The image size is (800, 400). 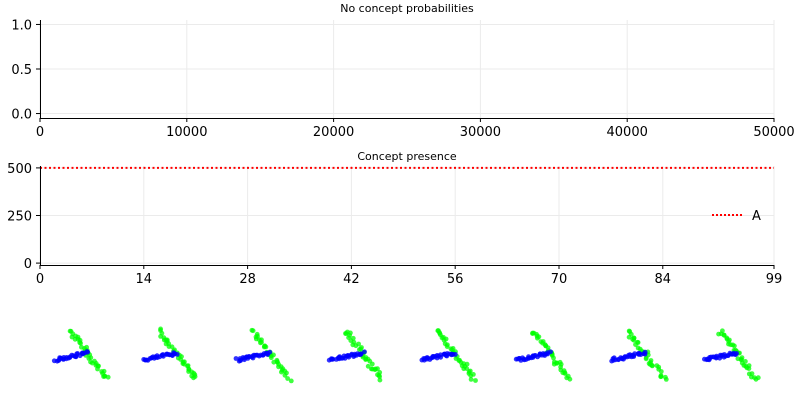 What do you see at coordinates (28, 264) in the screenshot?
I see `presence-ytick-label: 0` at bounding box center [28, 264].